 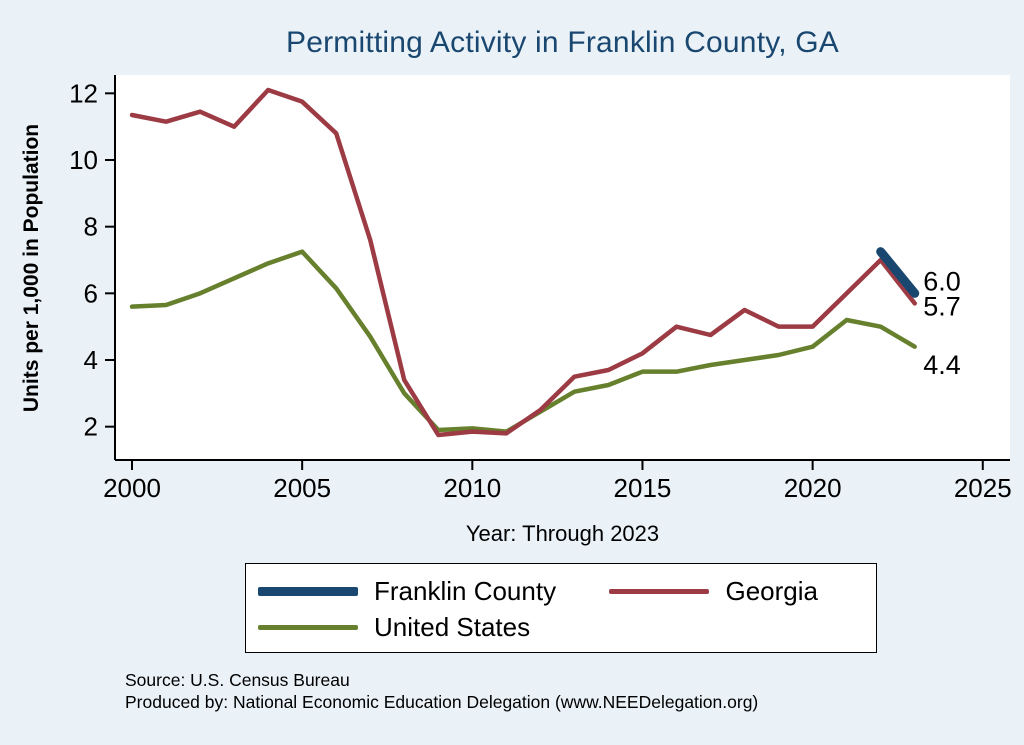 I want to click on y-tick-label: 12, so click(x=83, y=93).